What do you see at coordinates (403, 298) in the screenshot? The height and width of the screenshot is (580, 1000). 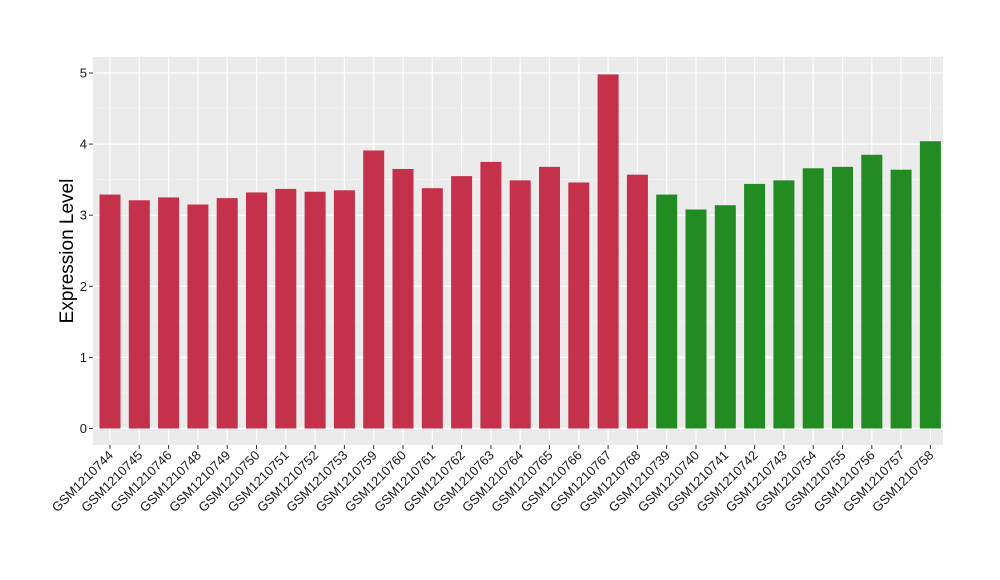 I see `bar-GSM1210760` at bounding box center [403, 298].